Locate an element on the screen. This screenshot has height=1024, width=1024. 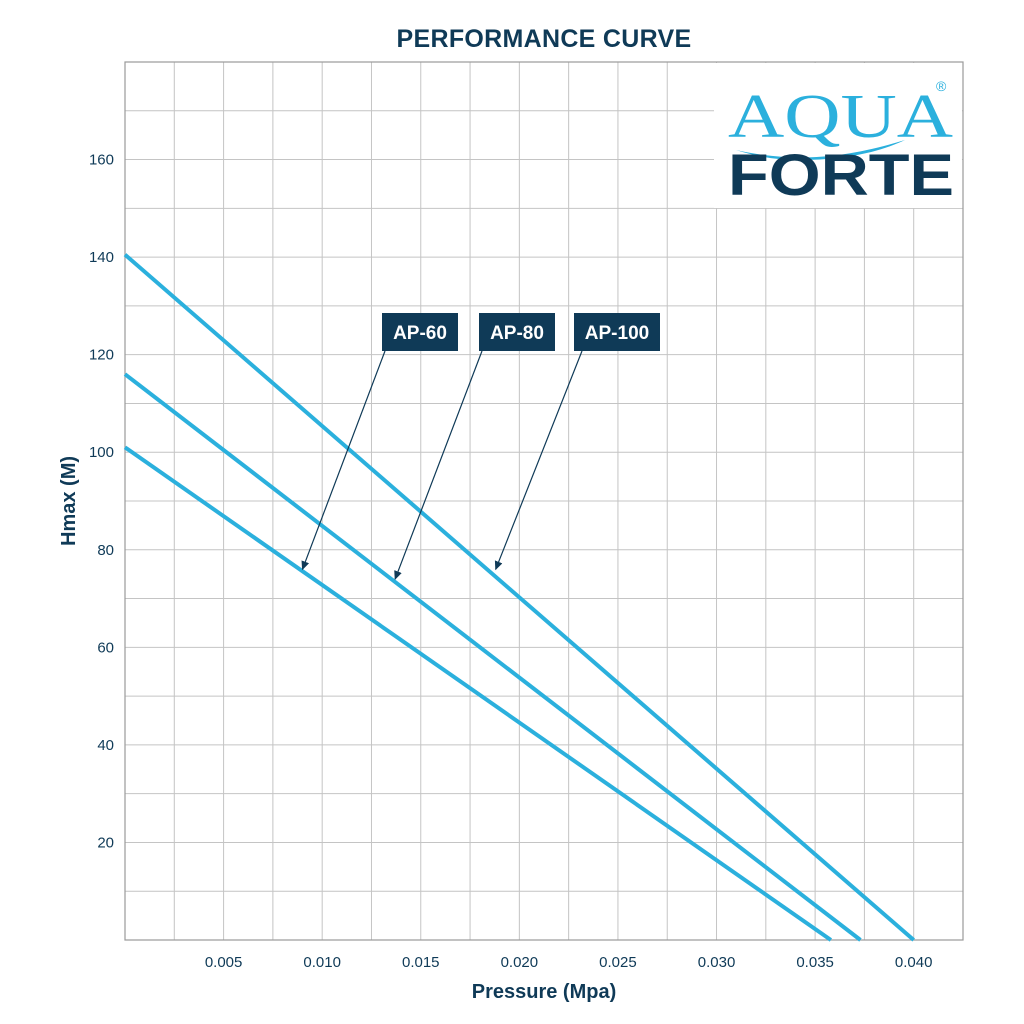
x-tick-label: 0.035 is located at coordinates (815, 962).